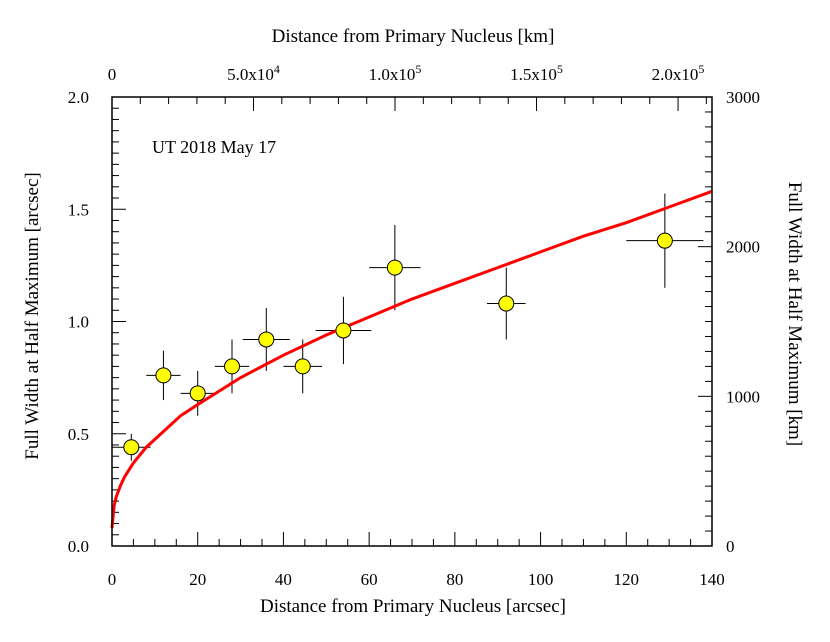  Describe the element at coordinates (78, 546) in the screenshot. I see `left-tick-label: 0.0` at that location.